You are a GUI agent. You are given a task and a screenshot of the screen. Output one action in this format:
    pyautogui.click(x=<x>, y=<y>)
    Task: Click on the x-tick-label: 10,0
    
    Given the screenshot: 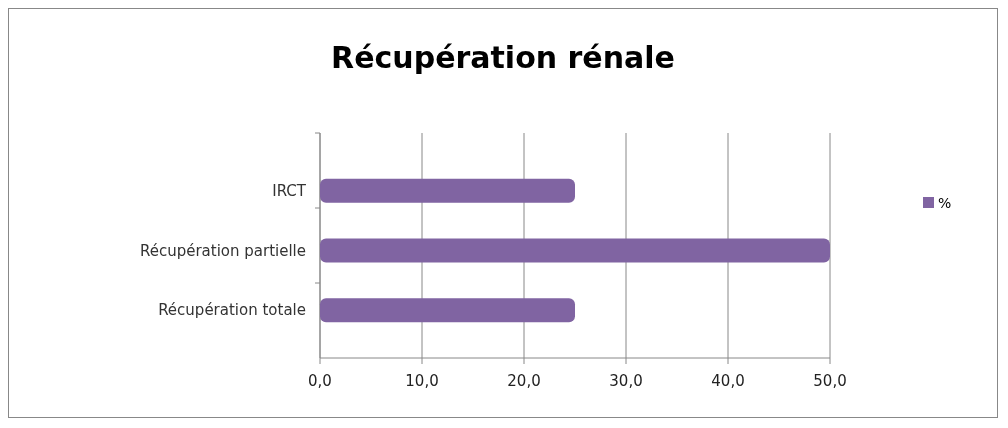 What is the action you would take?
    pyautogui.click(x=422, y=381)
    